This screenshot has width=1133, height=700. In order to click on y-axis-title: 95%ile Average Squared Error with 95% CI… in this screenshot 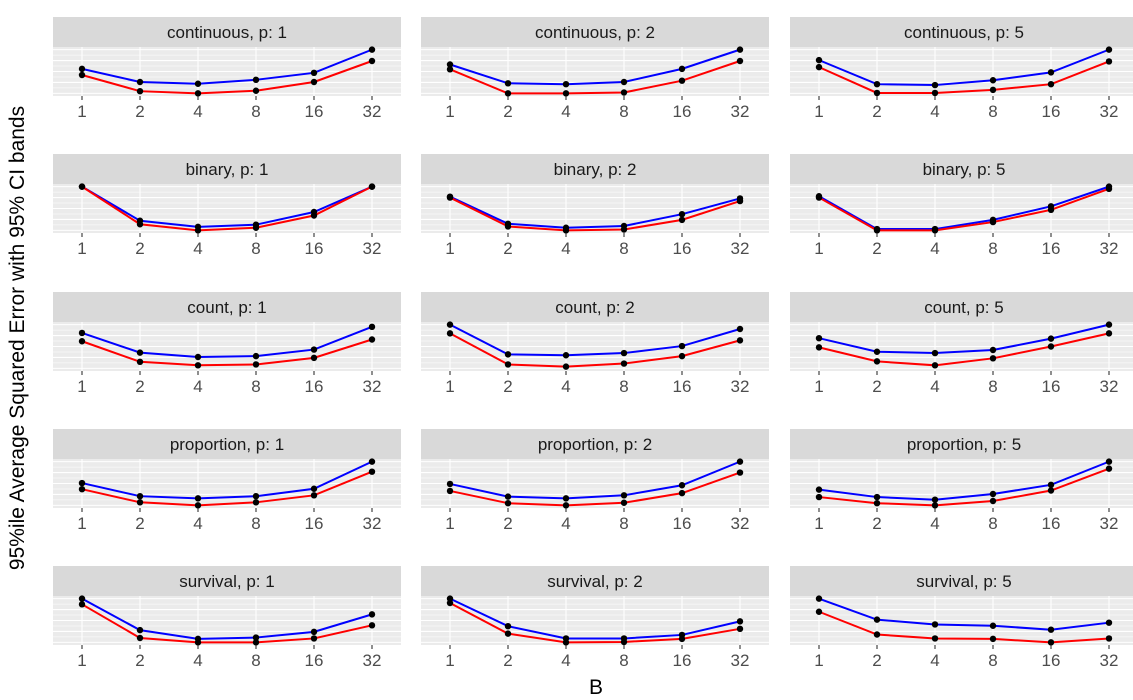, I will do `click(17, 338)`.